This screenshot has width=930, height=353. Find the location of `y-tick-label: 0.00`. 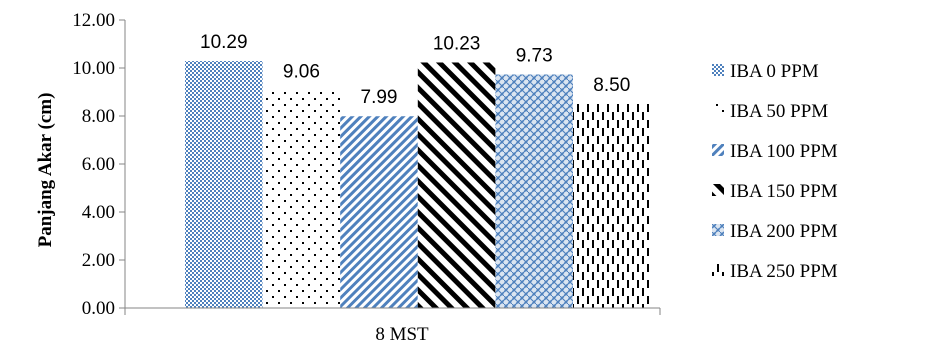

y-tick-label: 0.00 is located at coordinates (98, 308).